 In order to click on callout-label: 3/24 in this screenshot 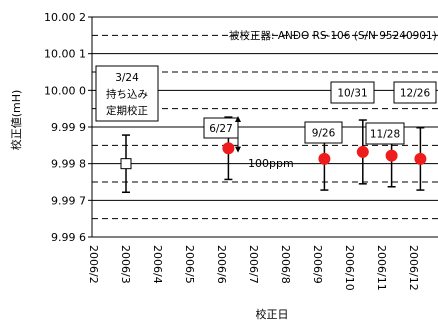, I will do `click(127, 78)`.